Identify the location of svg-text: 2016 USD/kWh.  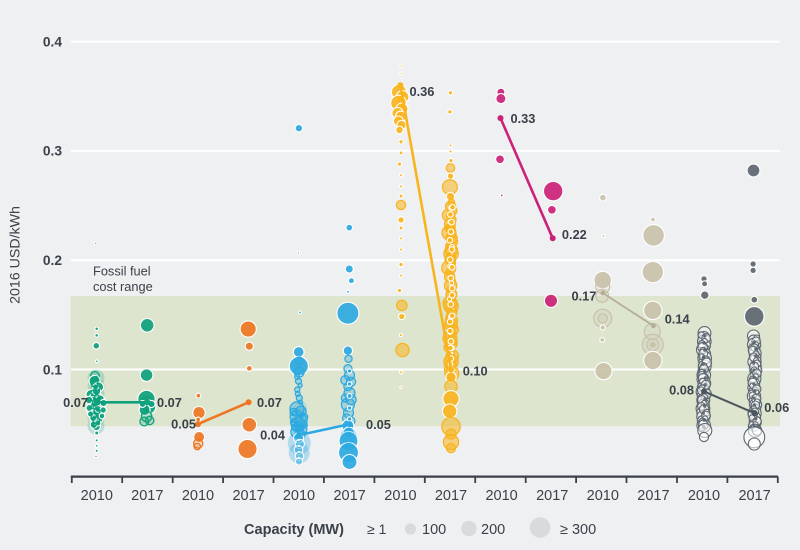
(16, 255).